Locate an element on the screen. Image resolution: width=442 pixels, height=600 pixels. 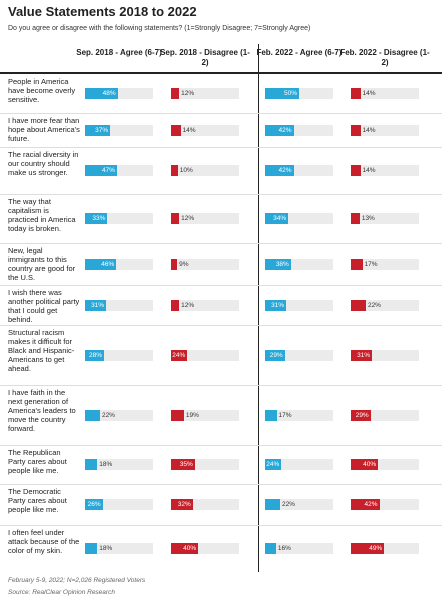
value-label: 32% is located at coordinates (184, 504).